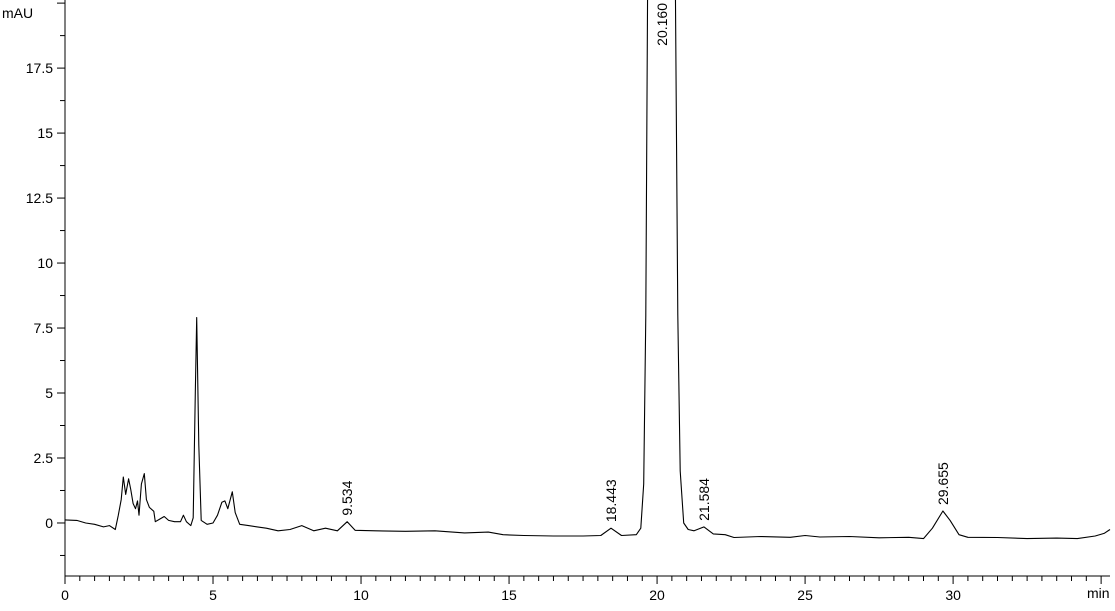 The width and height of the screenshot is (1115, 611). I want to click on x-tick-label: 5, so click(213, 595).